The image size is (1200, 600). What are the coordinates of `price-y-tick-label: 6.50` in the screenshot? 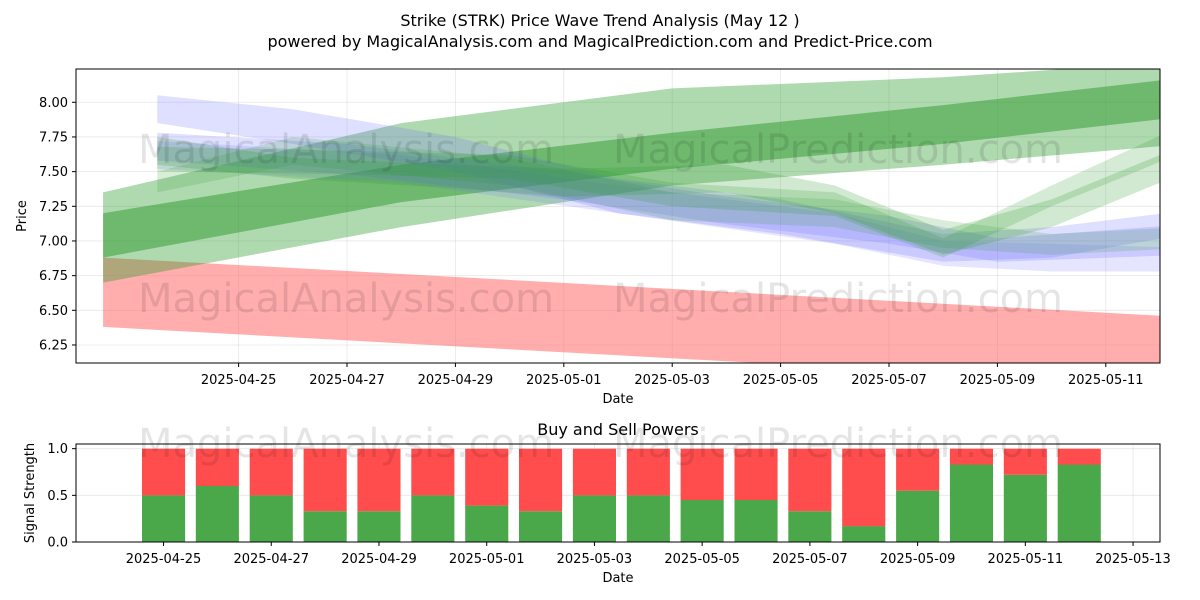 It's located at (53, 311).